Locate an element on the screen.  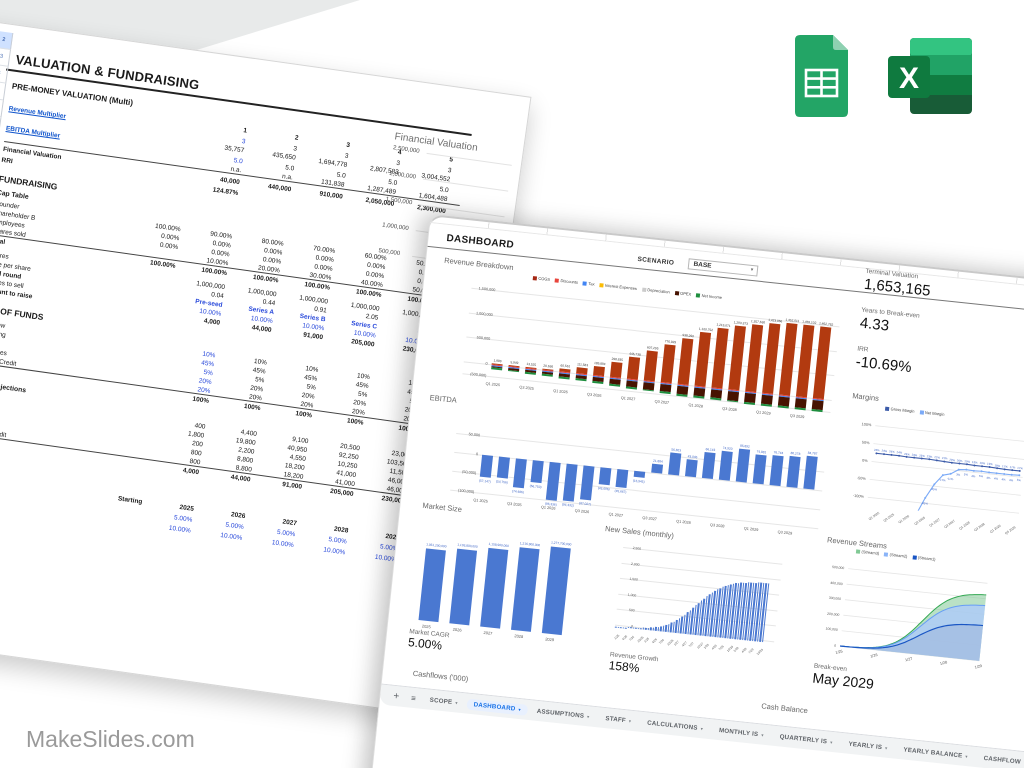
x-tick-label: 4/26 is located at coordinates (654, 641).